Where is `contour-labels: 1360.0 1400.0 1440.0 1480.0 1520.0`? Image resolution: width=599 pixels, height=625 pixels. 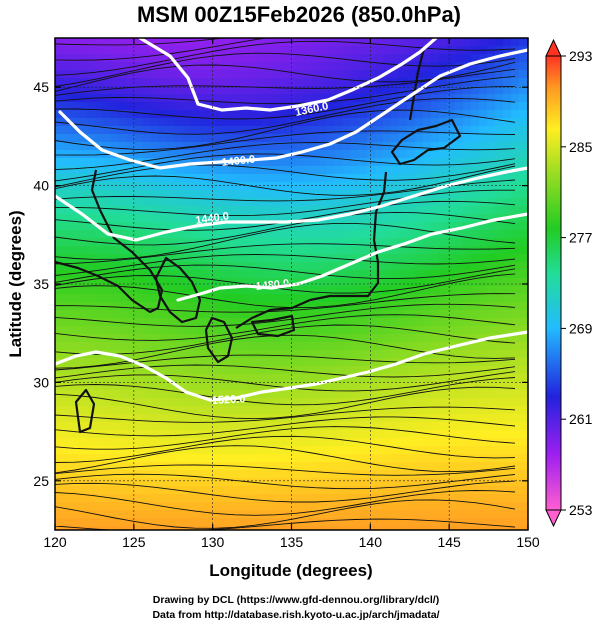
contour-labels: 1360.0 1400.0 1440.0 1480.0 1520.0 is located at coordinates (262, 253).